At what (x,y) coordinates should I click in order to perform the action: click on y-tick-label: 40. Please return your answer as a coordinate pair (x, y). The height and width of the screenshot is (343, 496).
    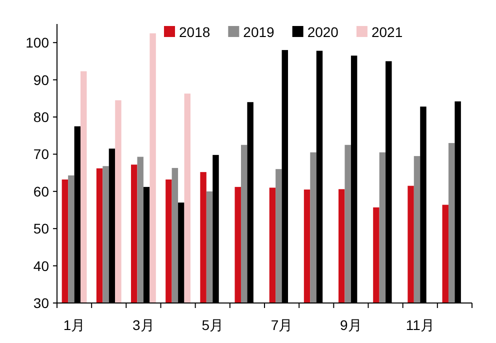
    Looking at the image, I should click on (41, 266).